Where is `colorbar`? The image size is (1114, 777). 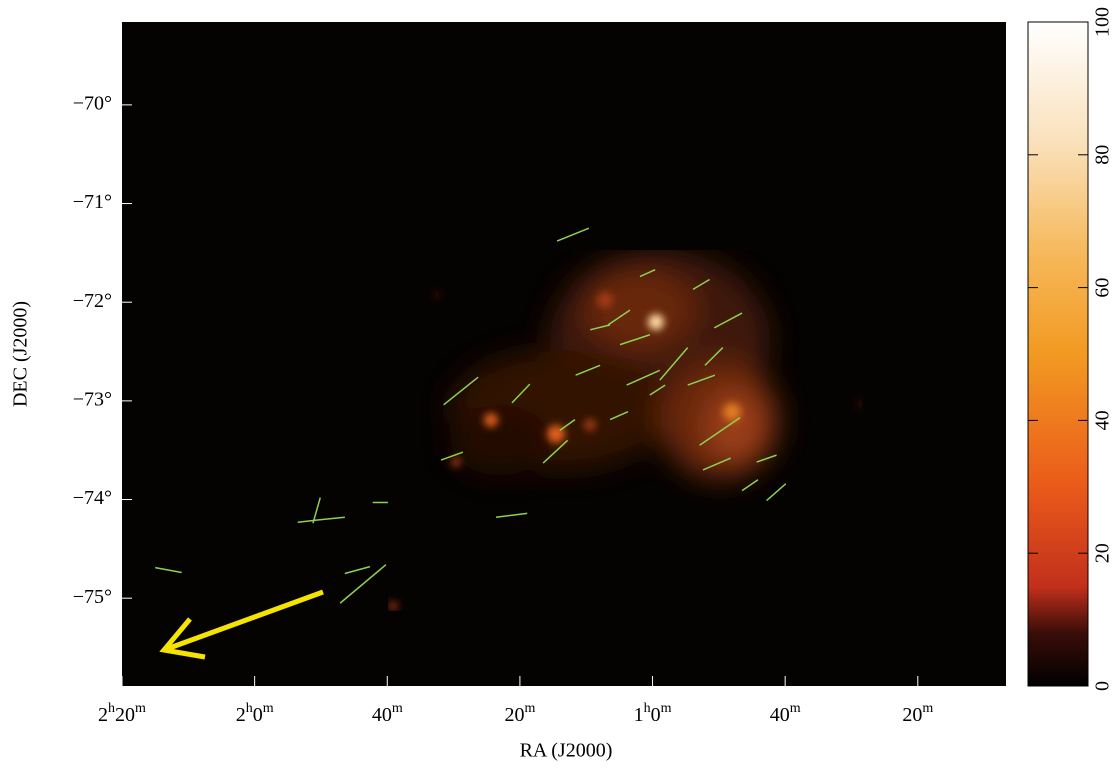 colorbar is located at coordinates (1058, 354).